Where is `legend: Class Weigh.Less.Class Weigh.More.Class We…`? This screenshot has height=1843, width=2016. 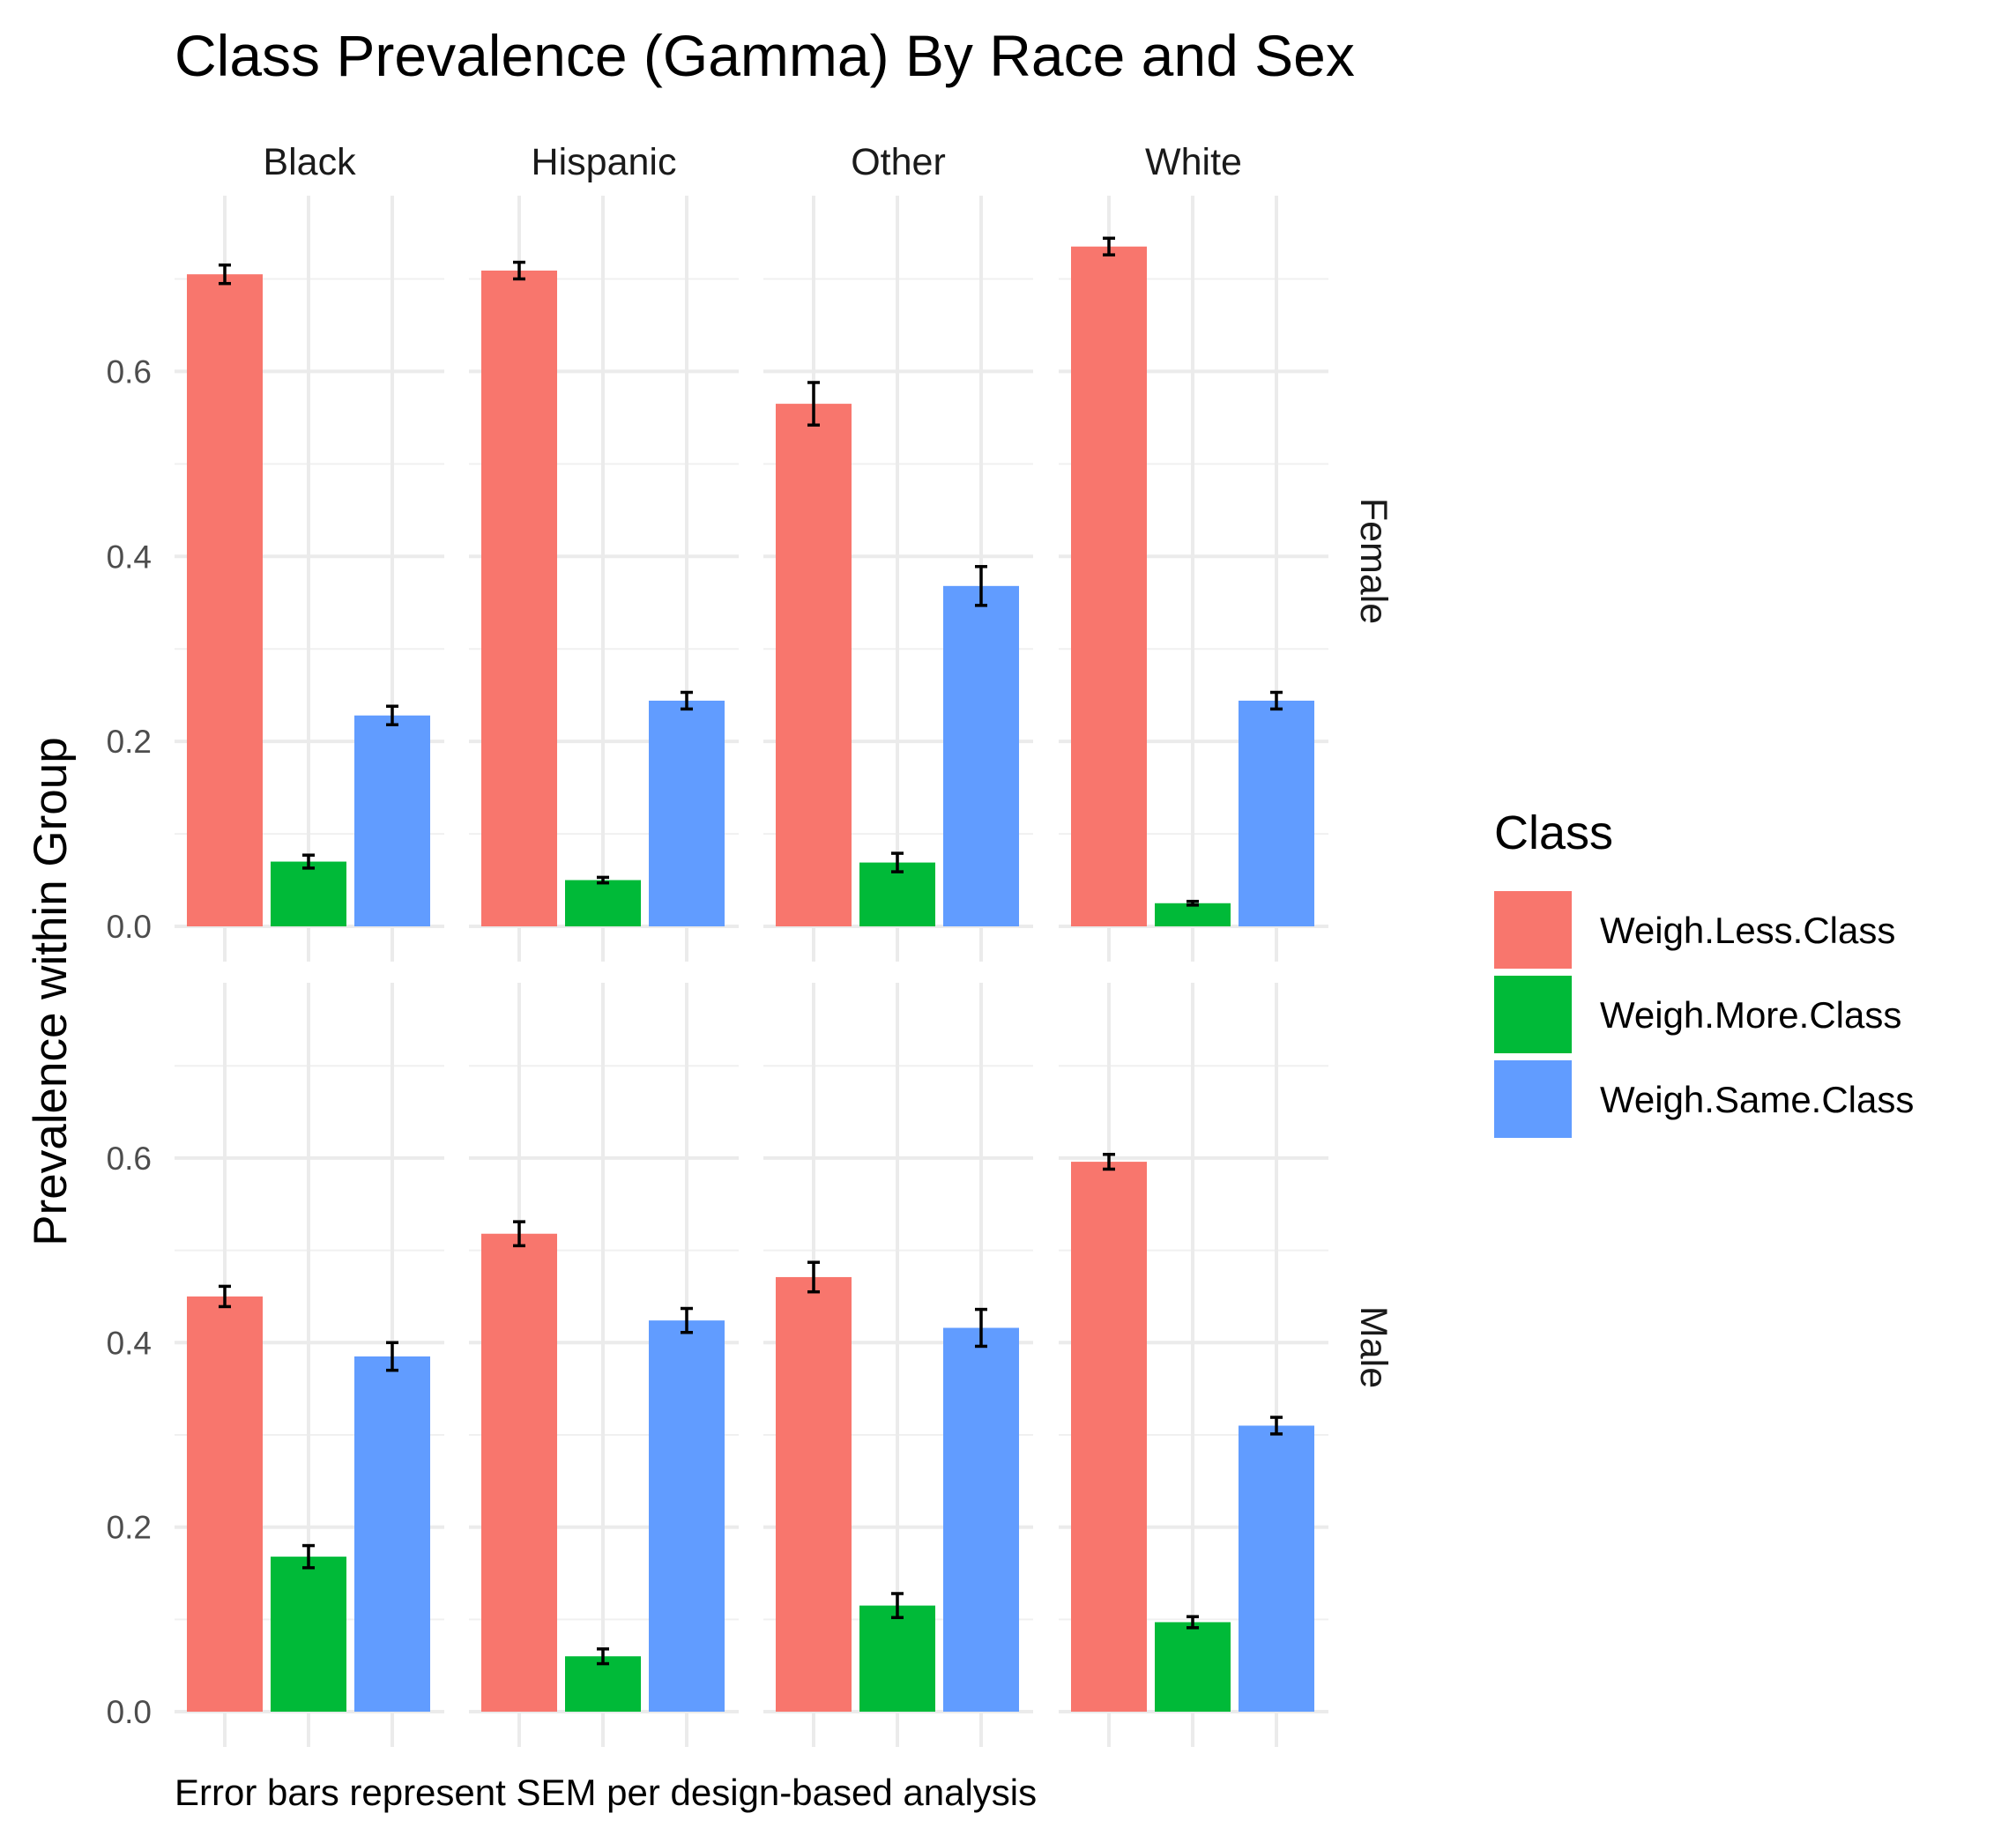 legend: Class Weigh.Less.Class Weigh.More.Class We… is located at coordinates (1704, 972).